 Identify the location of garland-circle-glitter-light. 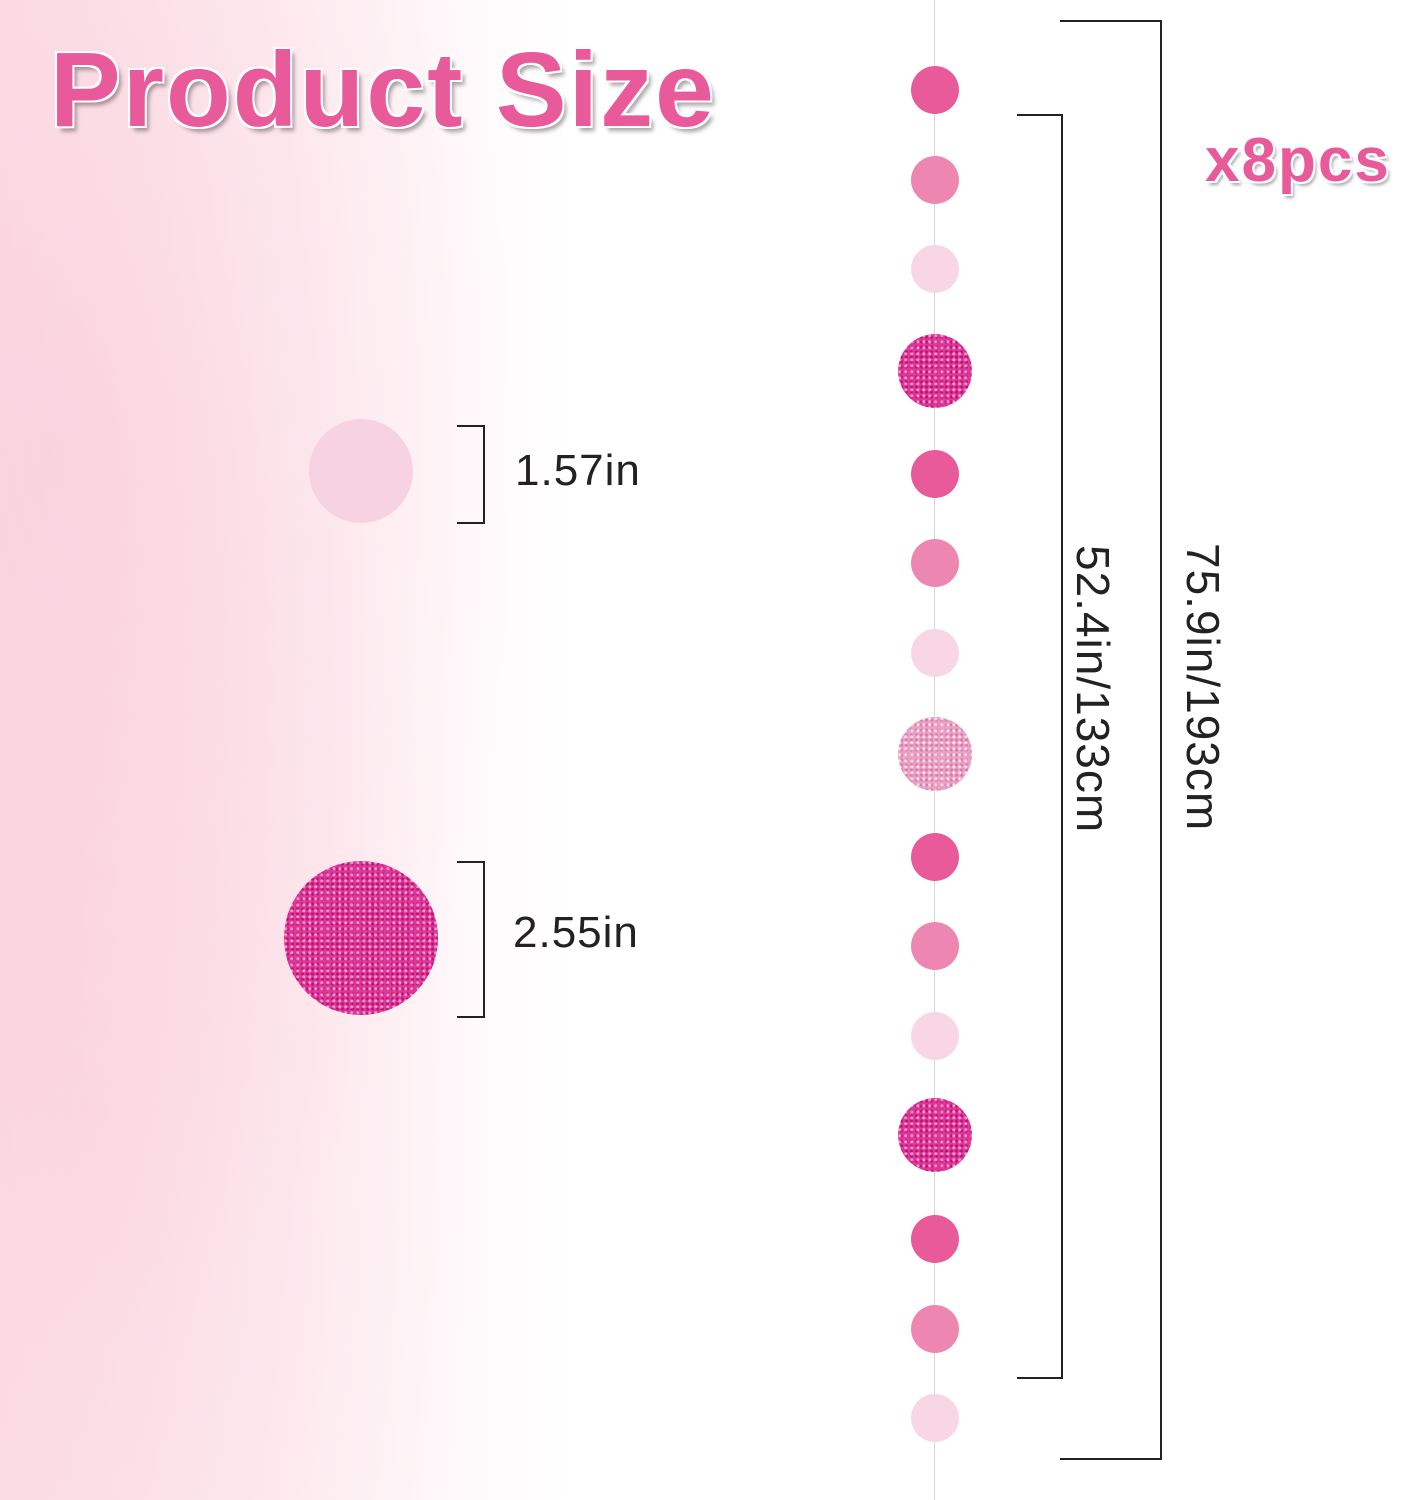
(935, 754).